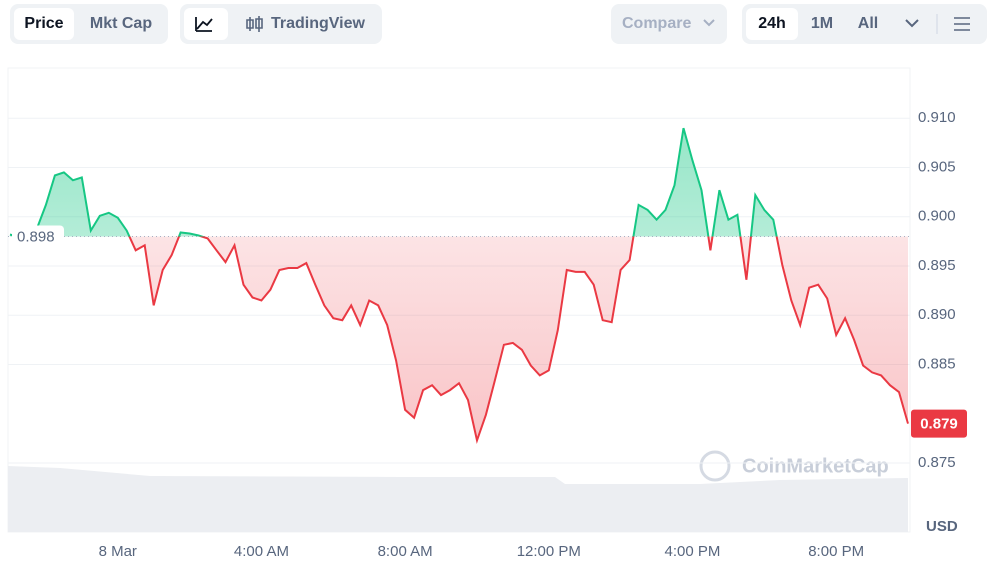 This screenshot has width=994, height=565. Describe the element at coordinates (261, 551) in the screenshot. I see `x-tick-label: 4:00 AM` at that location.